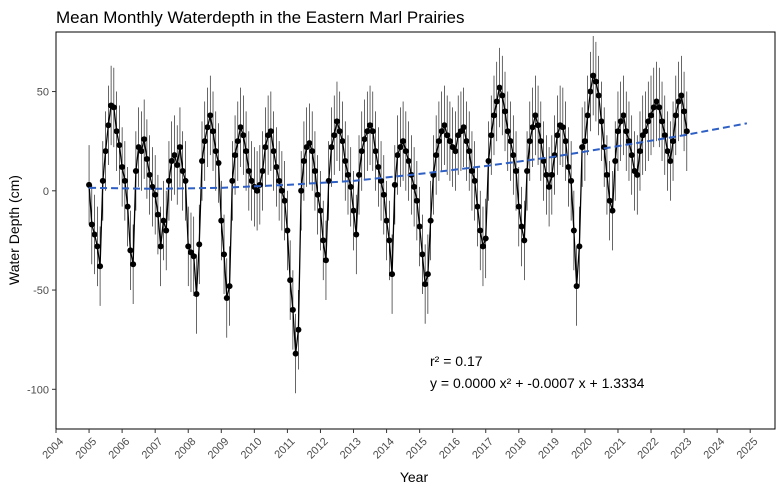 The image size is (783, 492). I want to click on y-tick-label: 0, so click(46, 192).